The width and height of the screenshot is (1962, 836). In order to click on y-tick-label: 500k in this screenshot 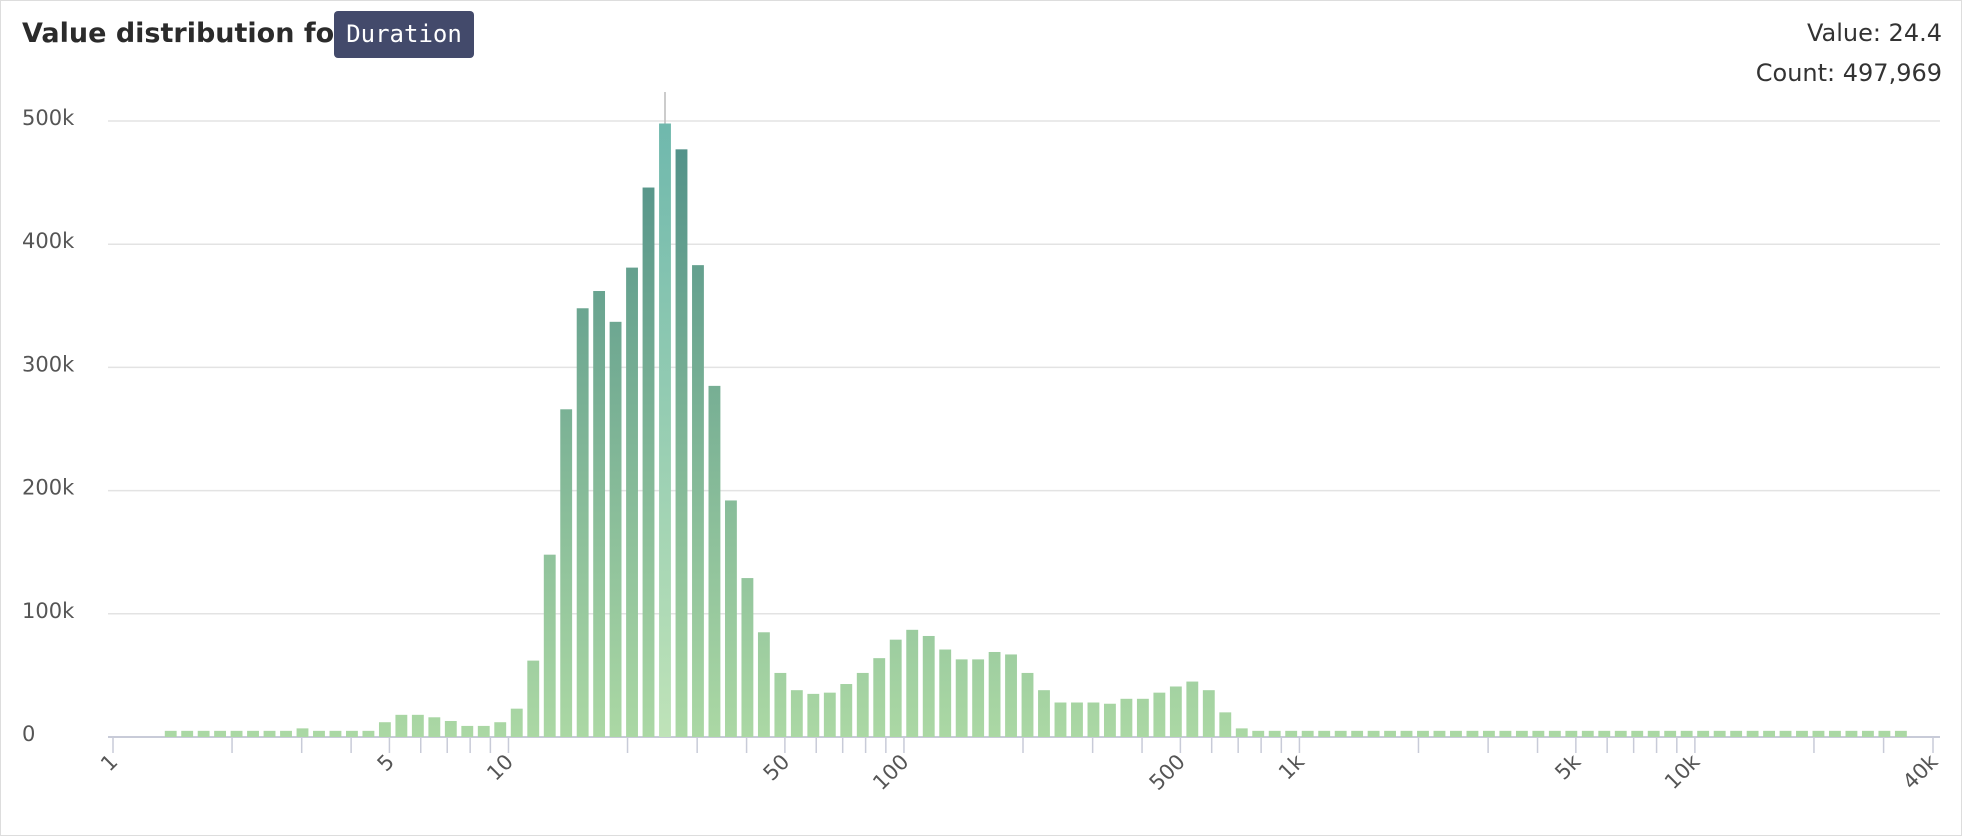, I will do `click(48, 118)`.